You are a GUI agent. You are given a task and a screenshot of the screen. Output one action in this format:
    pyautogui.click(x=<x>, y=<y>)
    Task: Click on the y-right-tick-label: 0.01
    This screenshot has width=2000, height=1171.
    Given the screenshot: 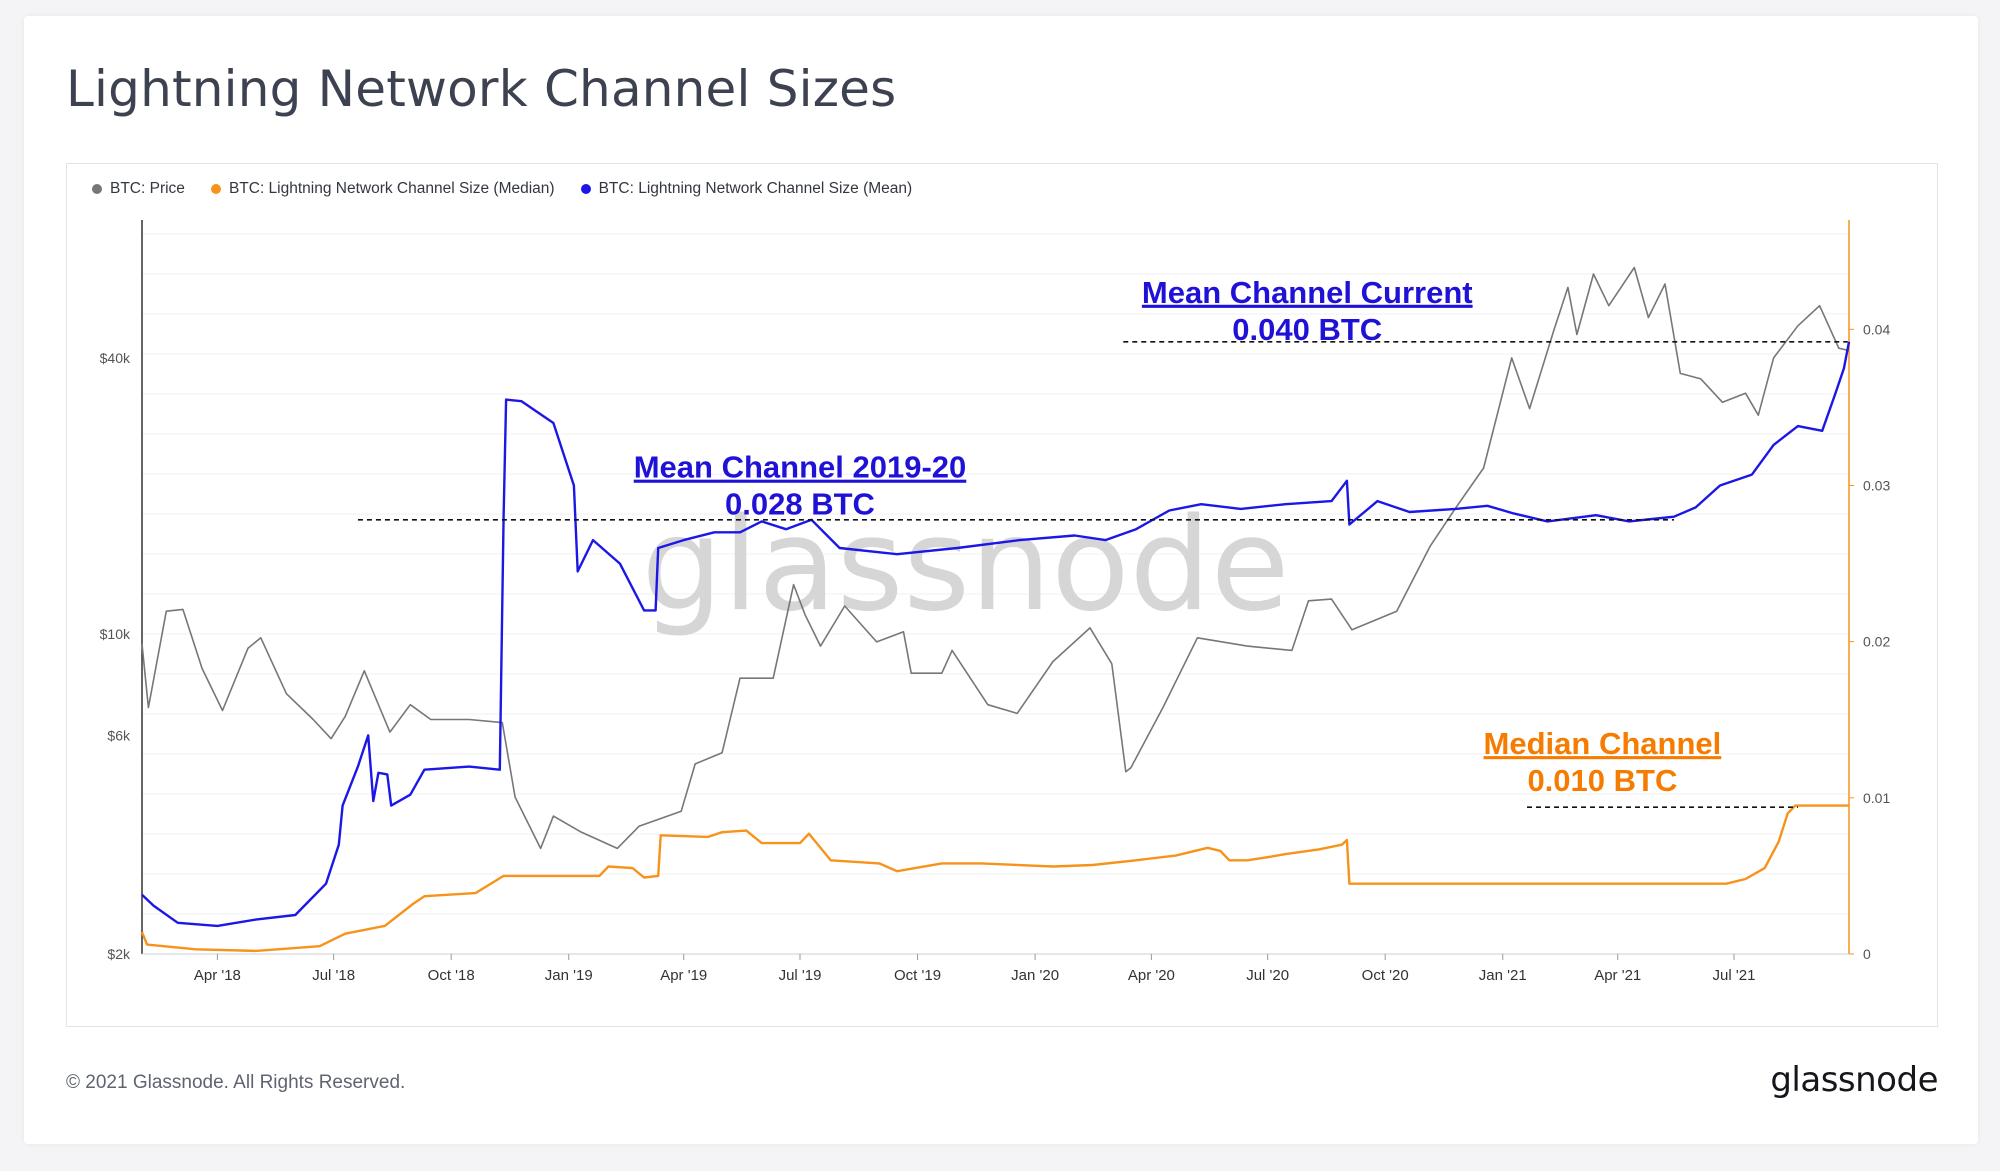 What is the action you would take?
    pyautogui.click(x=1876, y=798)
    